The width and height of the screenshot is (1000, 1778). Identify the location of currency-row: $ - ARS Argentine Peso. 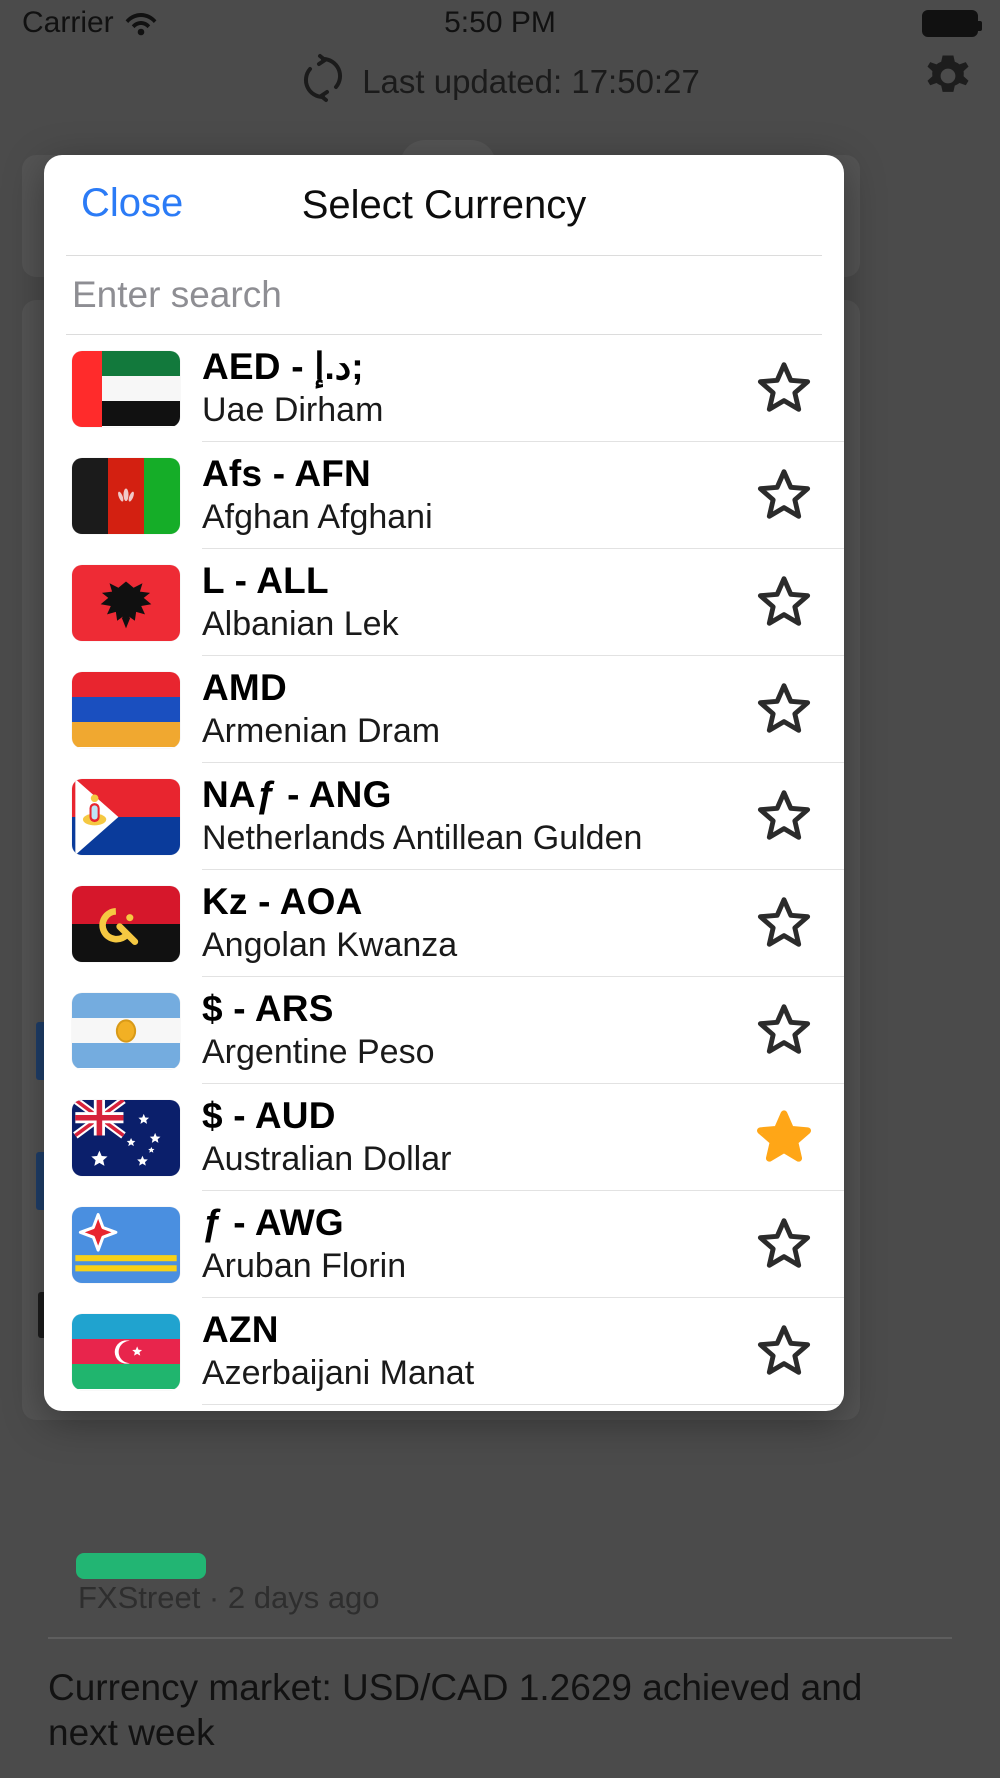
(444, 1030).